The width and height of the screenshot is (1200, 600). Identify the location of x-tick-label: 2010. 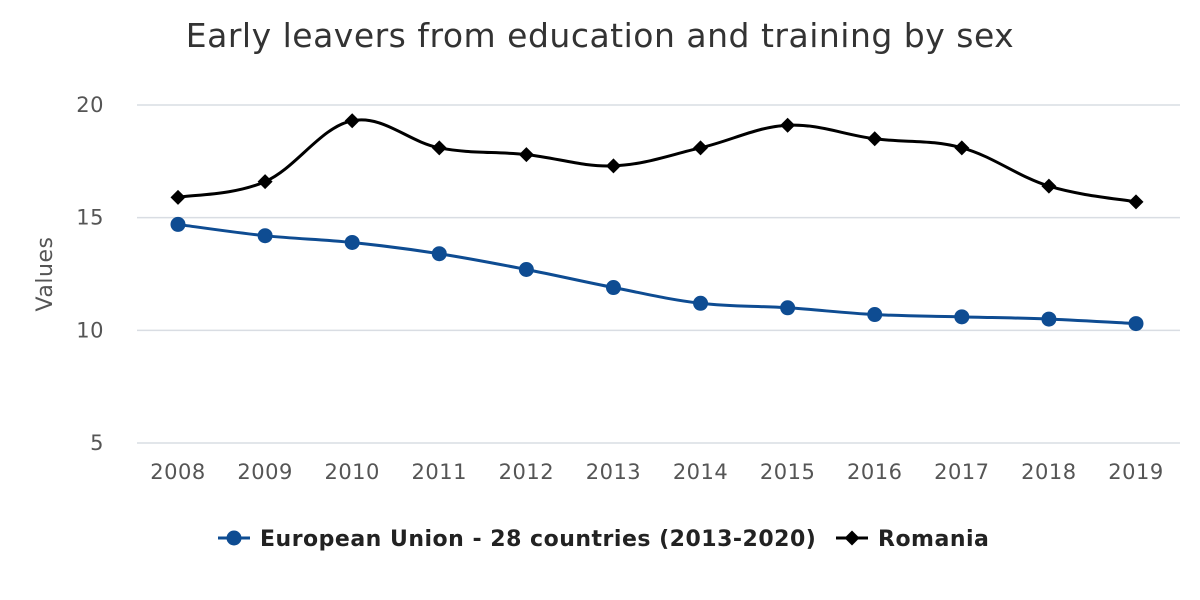
(351, 472).